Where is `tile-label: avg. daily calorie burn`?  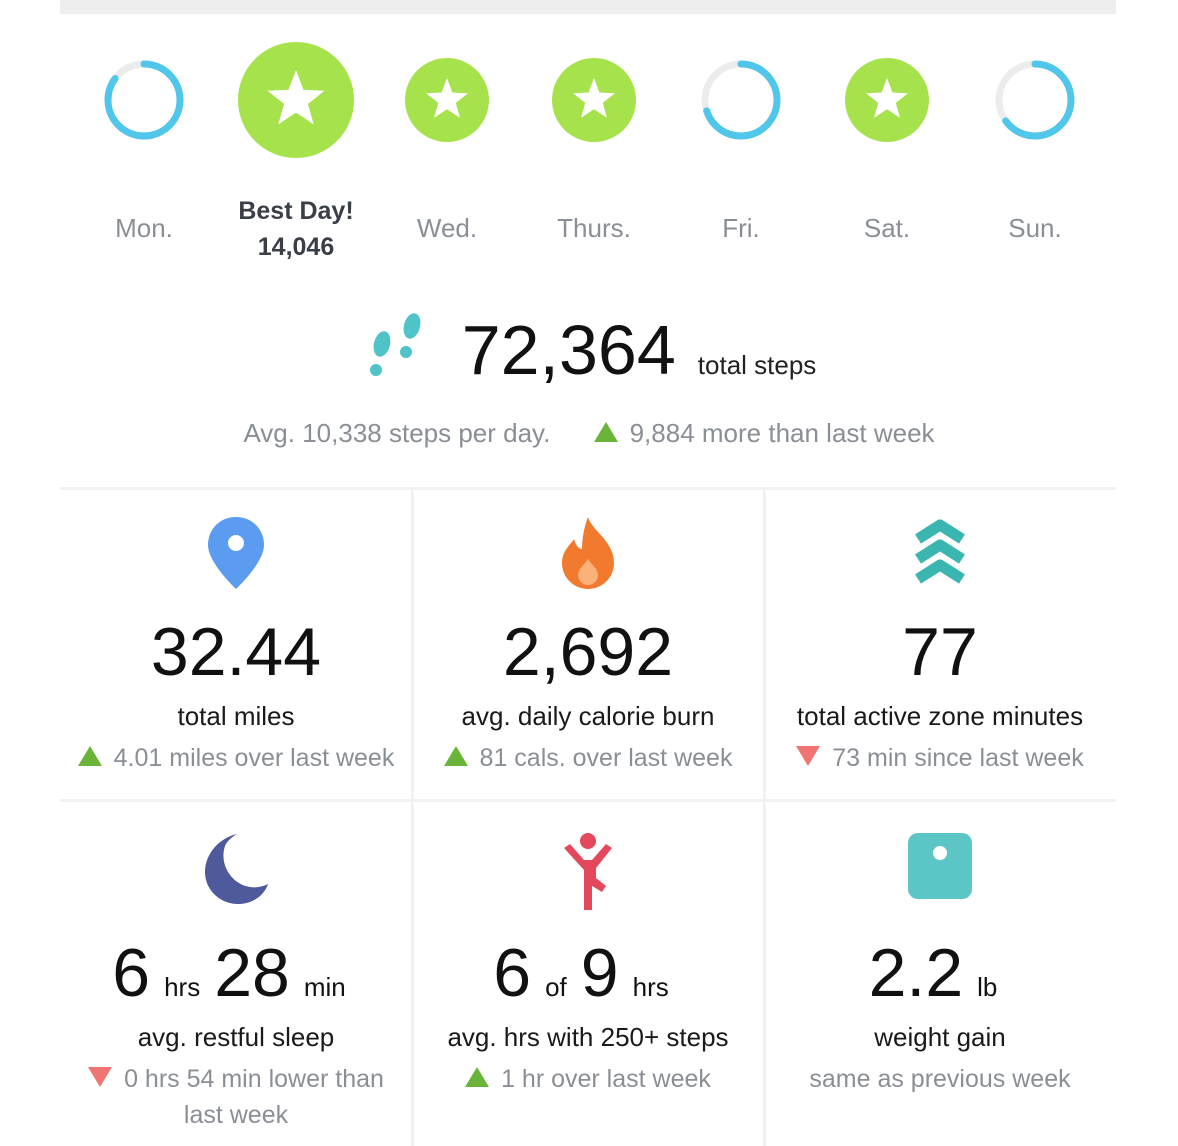 tile-label: avg. daily calorie burn is located at coordinates (588, 716).